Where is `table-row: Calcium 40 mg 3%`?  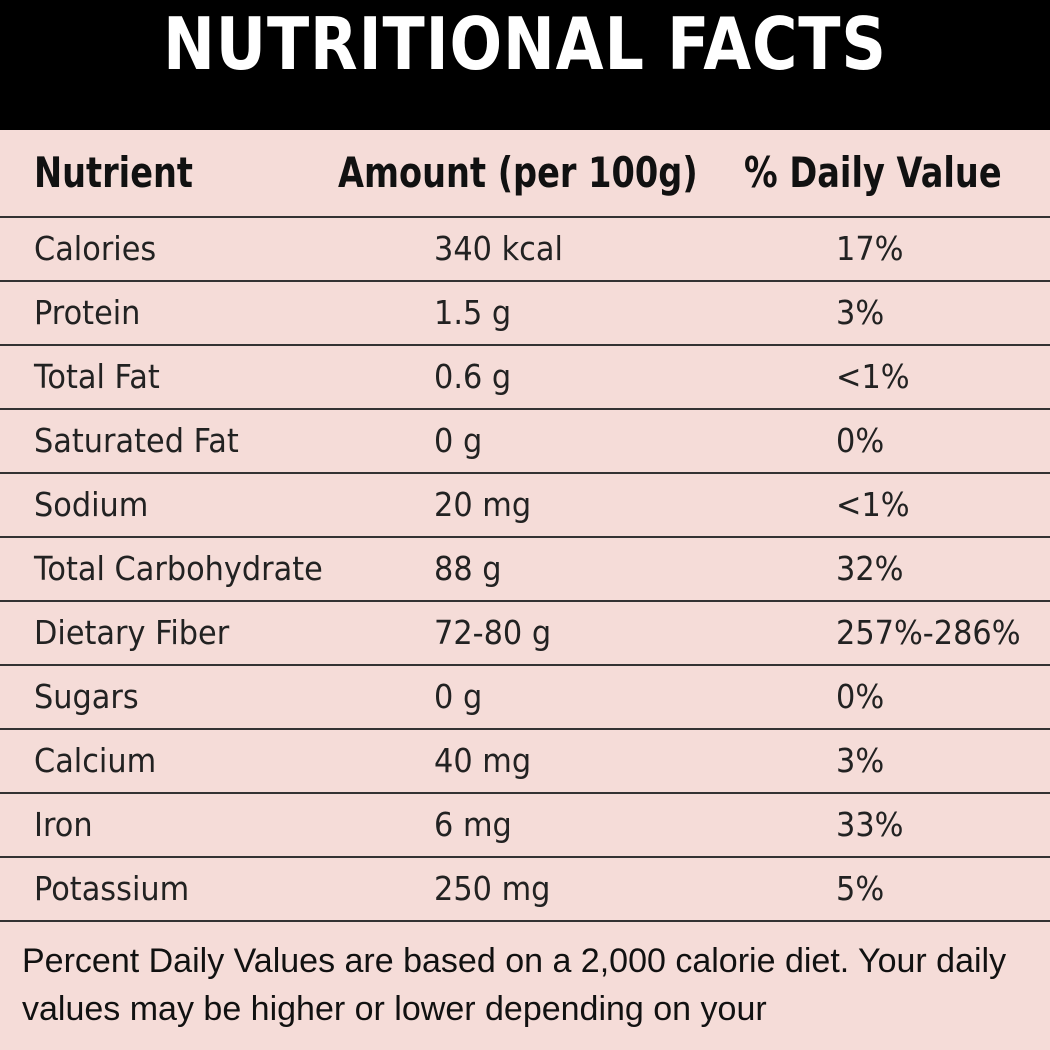 table-row: Calcium 40 mg 3% is located at coordinates (525, 762).